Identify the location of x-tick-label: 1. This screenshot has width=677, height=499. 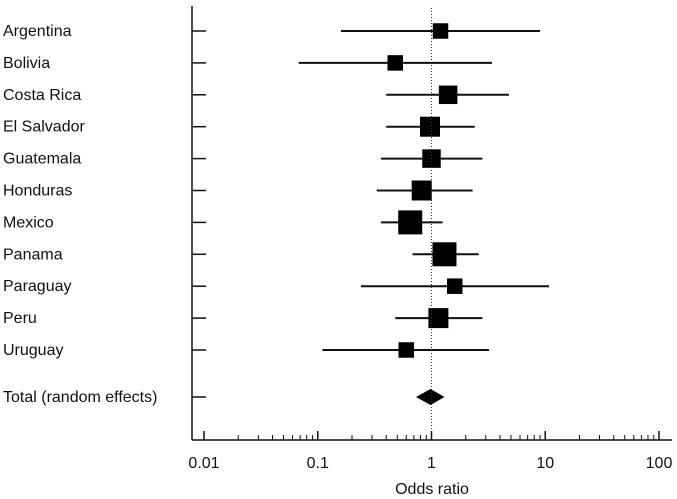
(431, 463).